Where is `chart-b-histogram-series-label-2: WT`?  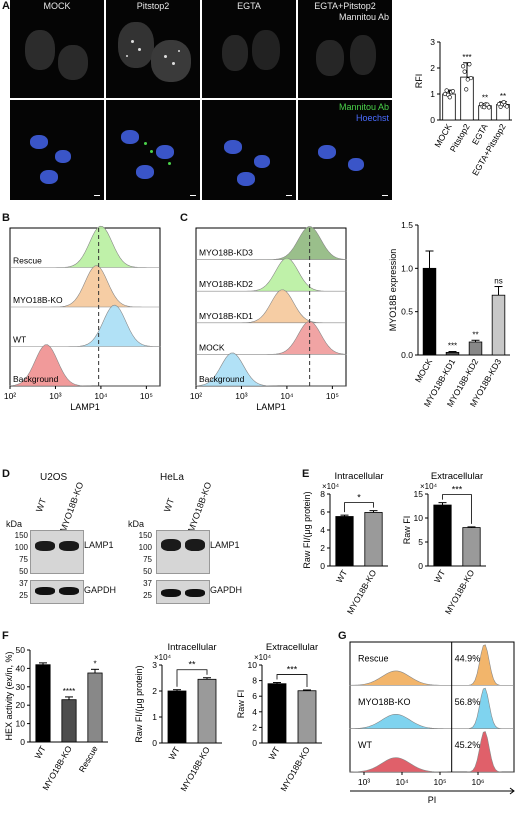 chart-b-histogram-series-label-2: WT is located at coordinates (19, 340).